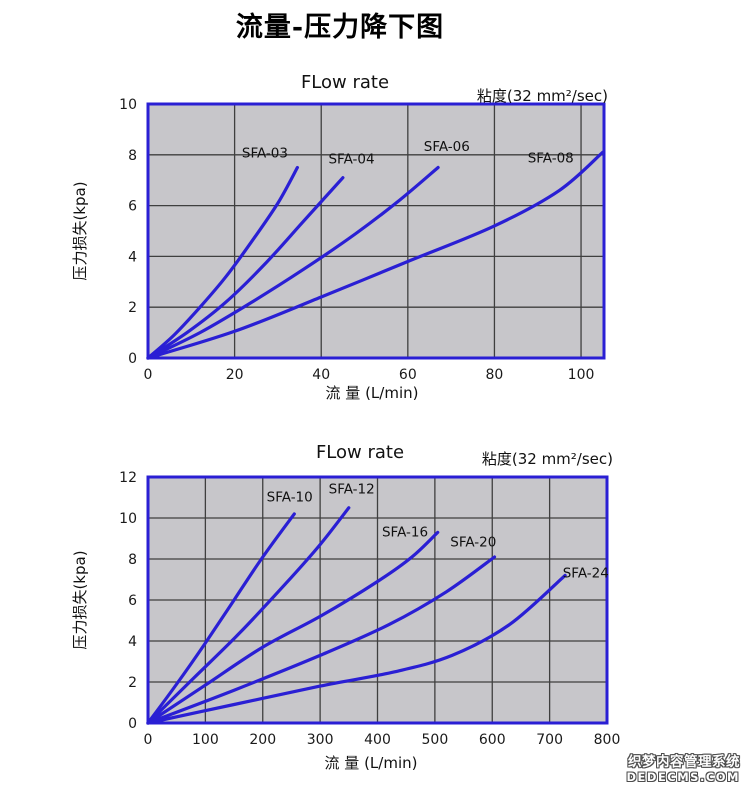 Image resolution: width=743 pixels, height=788 pixels. Describe the element at coordinates (683, 777) in the screenshot. I see `watermark-url: DEDECMS.COM` at that location.